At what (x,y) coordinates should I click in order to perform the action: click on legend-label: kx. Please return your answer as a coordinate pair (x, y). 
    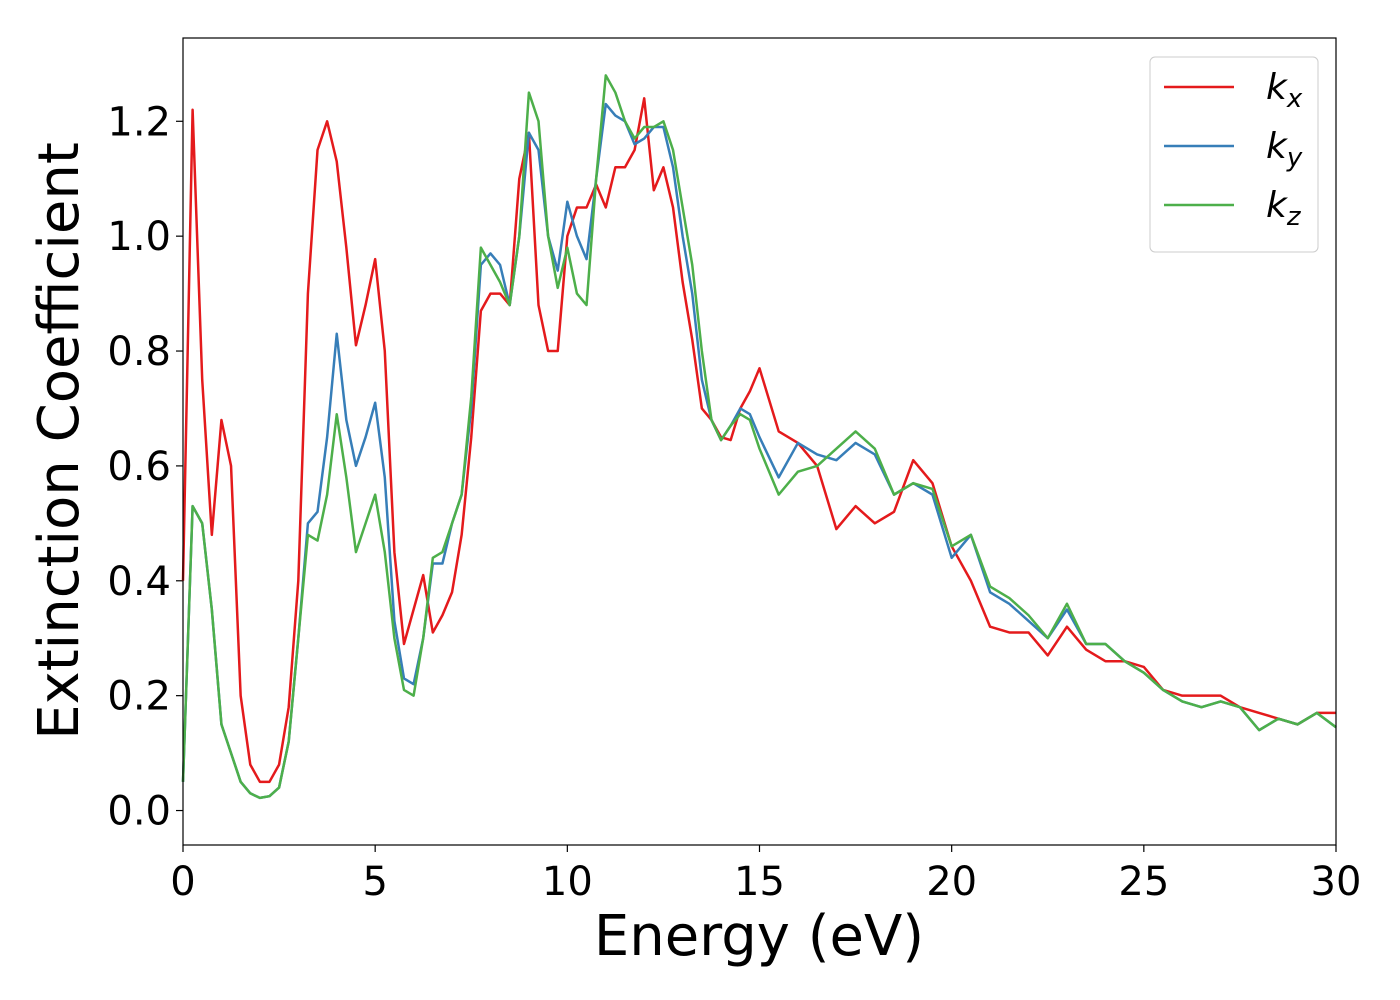
    Looking at the image, I should click on (1284, 90).